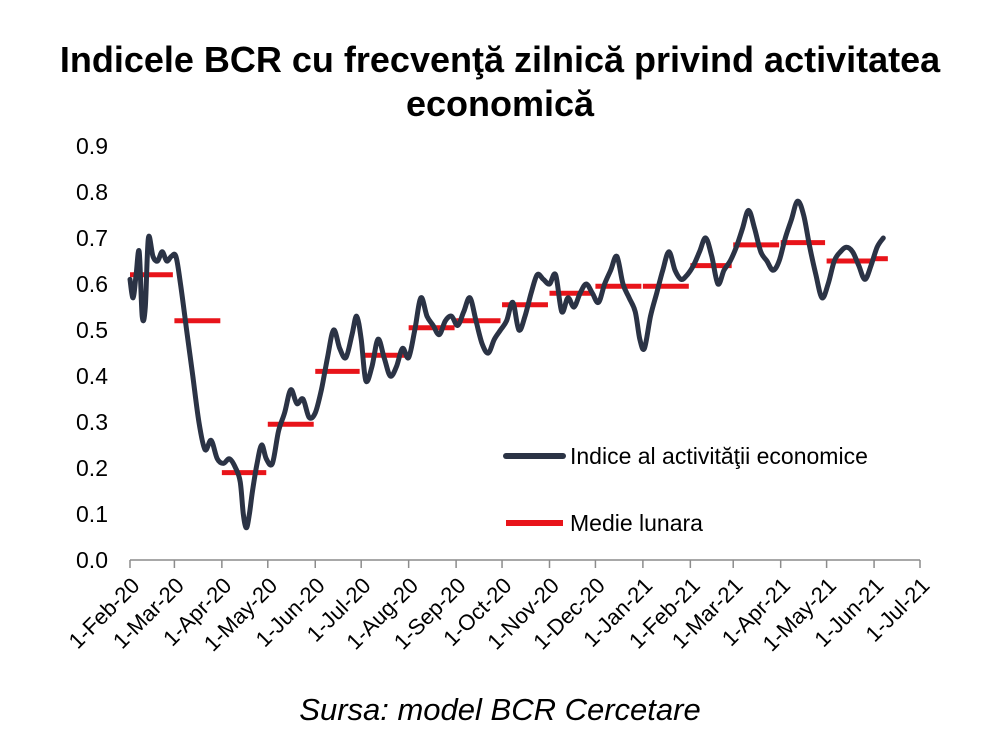 The height and width of the screenshot is (751, 1000). Describe the element at coordinates (92, 422) in the screenshot. I see `y-tick-label: 0.3` at that location.